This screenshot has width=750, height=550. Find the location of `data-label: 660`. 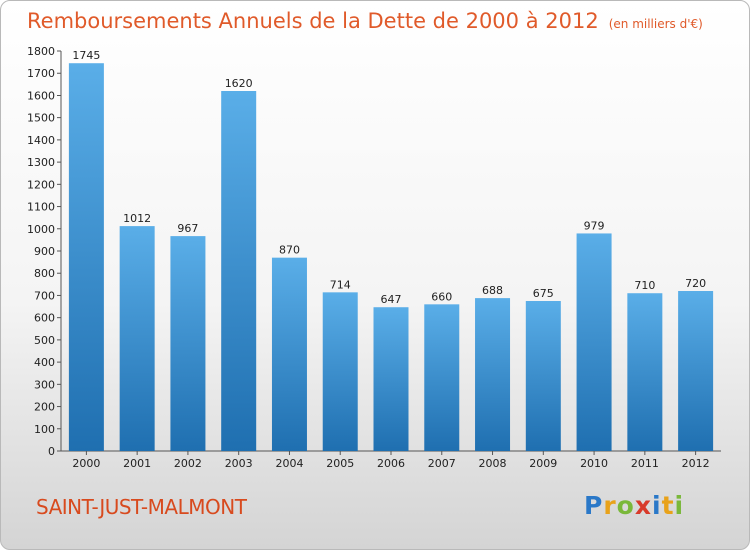

data-label: 660 is located at coordinates (441, 296).